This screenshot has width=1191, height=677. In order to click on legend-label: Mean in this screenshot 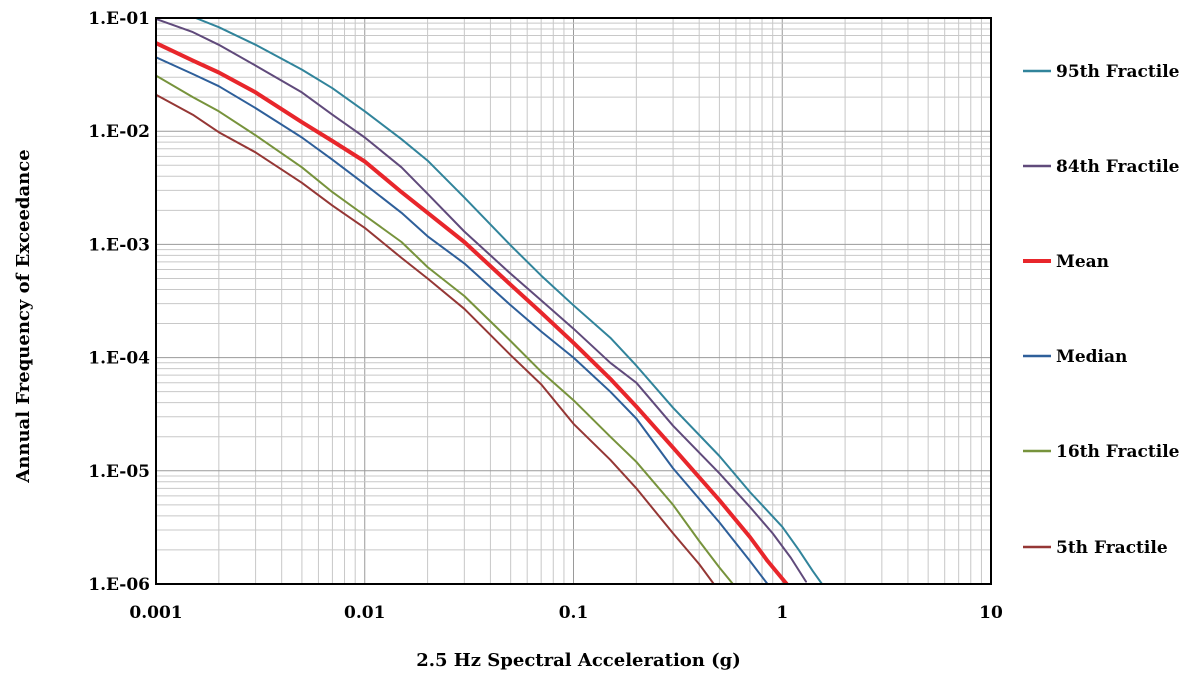, I will do `click(1082, 262)`.